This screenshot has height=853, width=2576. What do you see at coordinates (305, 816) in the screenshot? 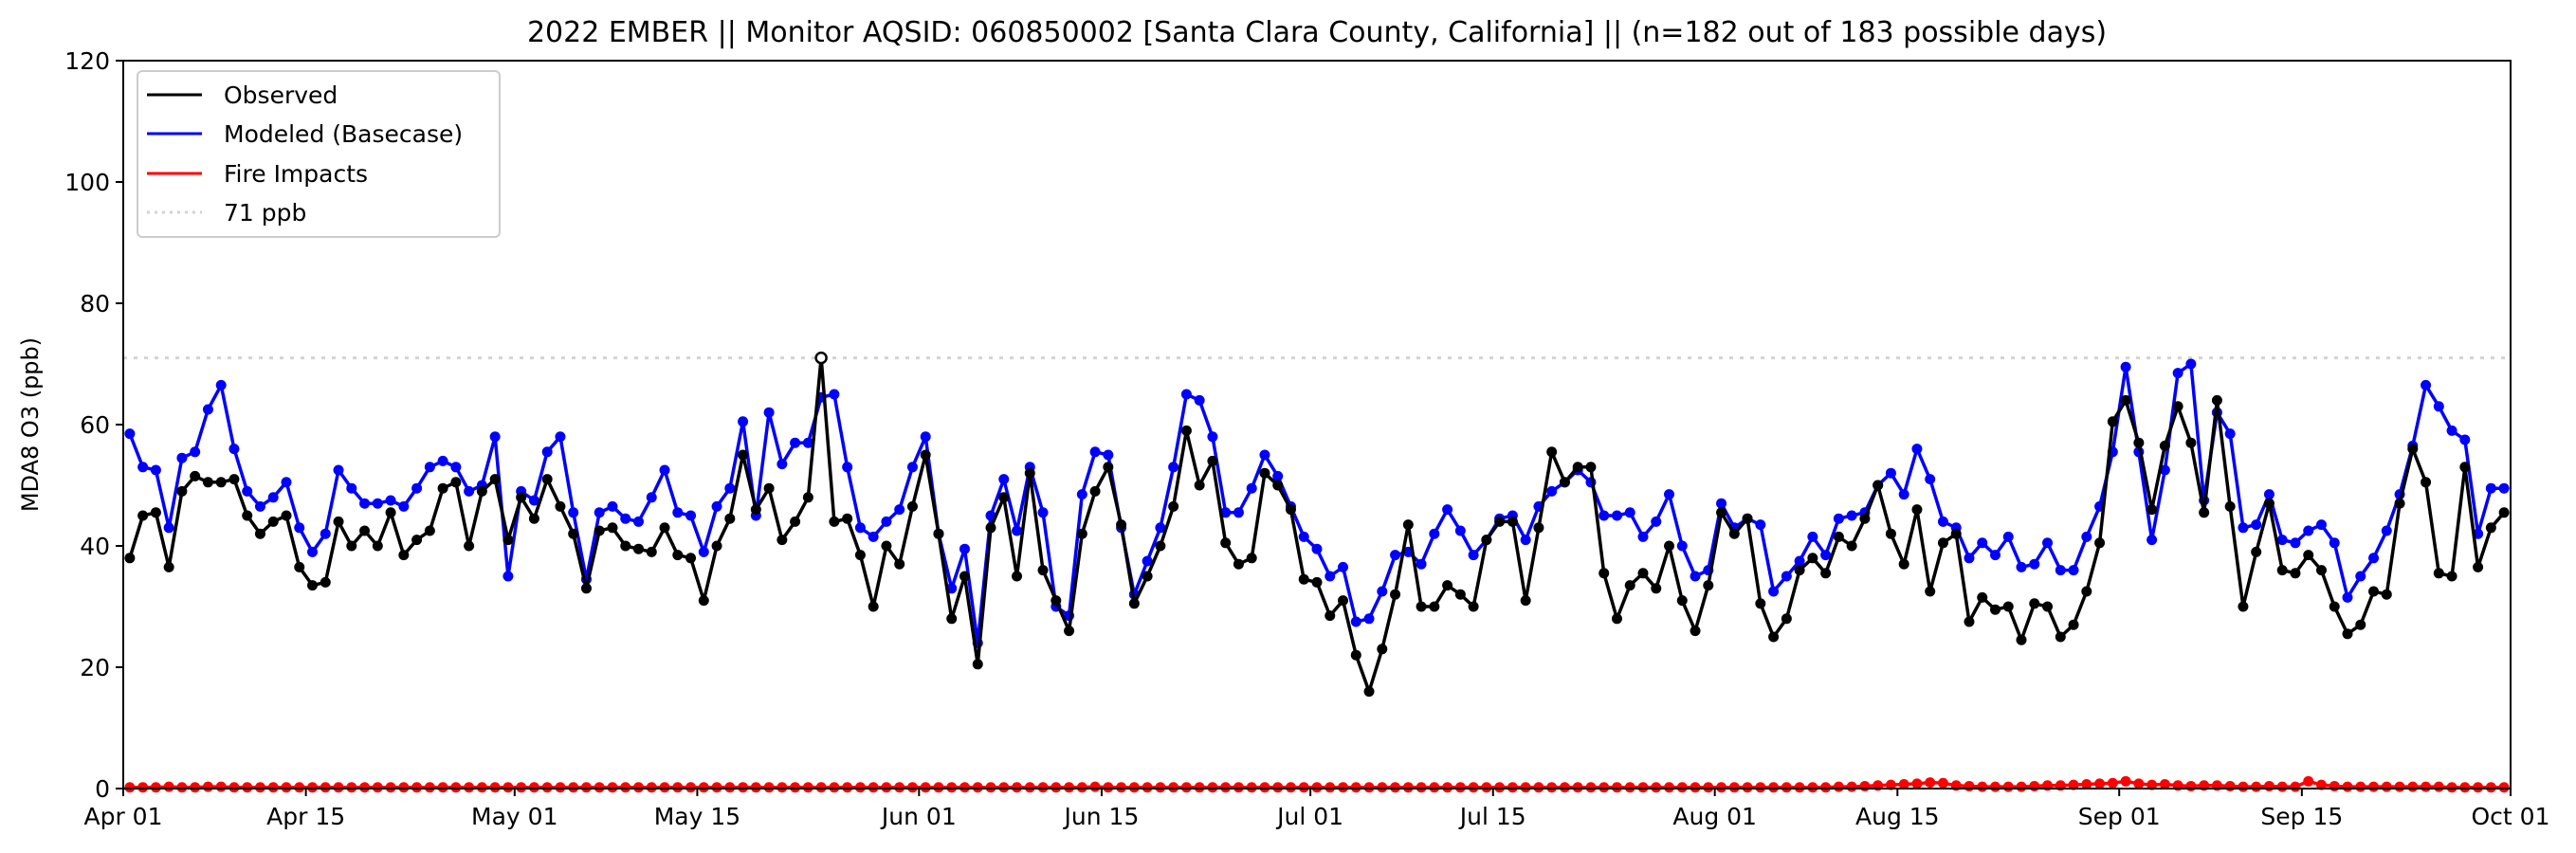
I see `x-tick-label: Apr 15` at bounding box center [305, 816].